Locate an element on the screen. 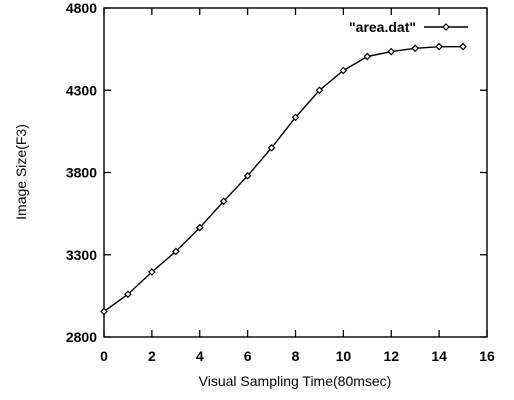 Image resolution: width=514 pixels, height=400 pixels. x-tick-label: 14 is located at coordinates (439, 356).